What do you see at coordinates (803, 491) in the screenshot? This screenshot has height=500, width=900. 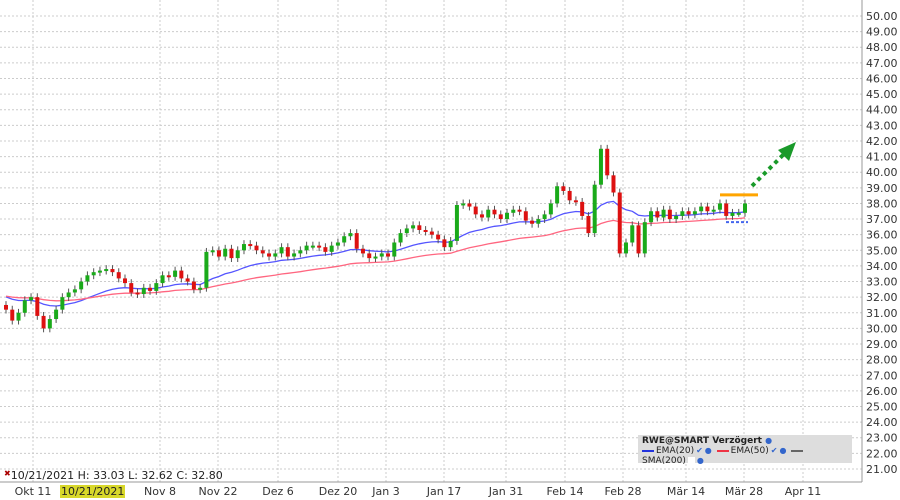 I see `x-tick-label: Apr 11` at bounding box center [803, 491].